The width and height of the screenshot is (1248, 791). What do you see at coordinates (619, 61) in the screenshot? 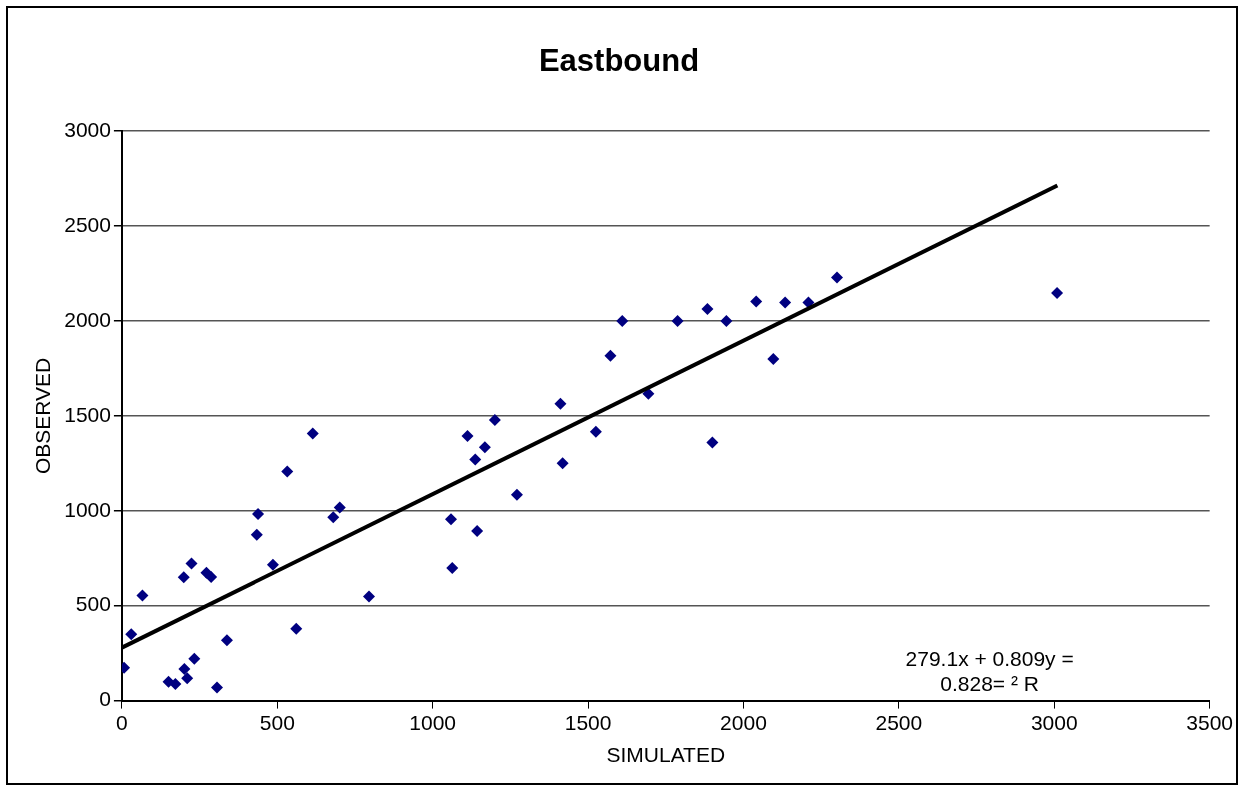
I see `chart-title: Eastbound` at bounding box center [619, 61].